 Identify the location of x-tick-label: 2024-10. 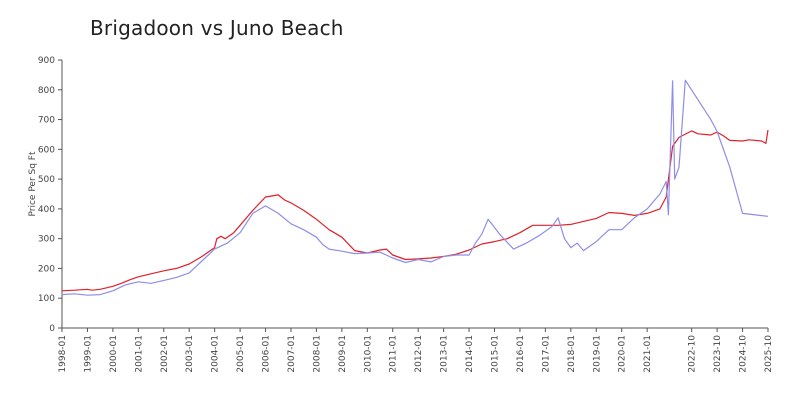
(744, 354).